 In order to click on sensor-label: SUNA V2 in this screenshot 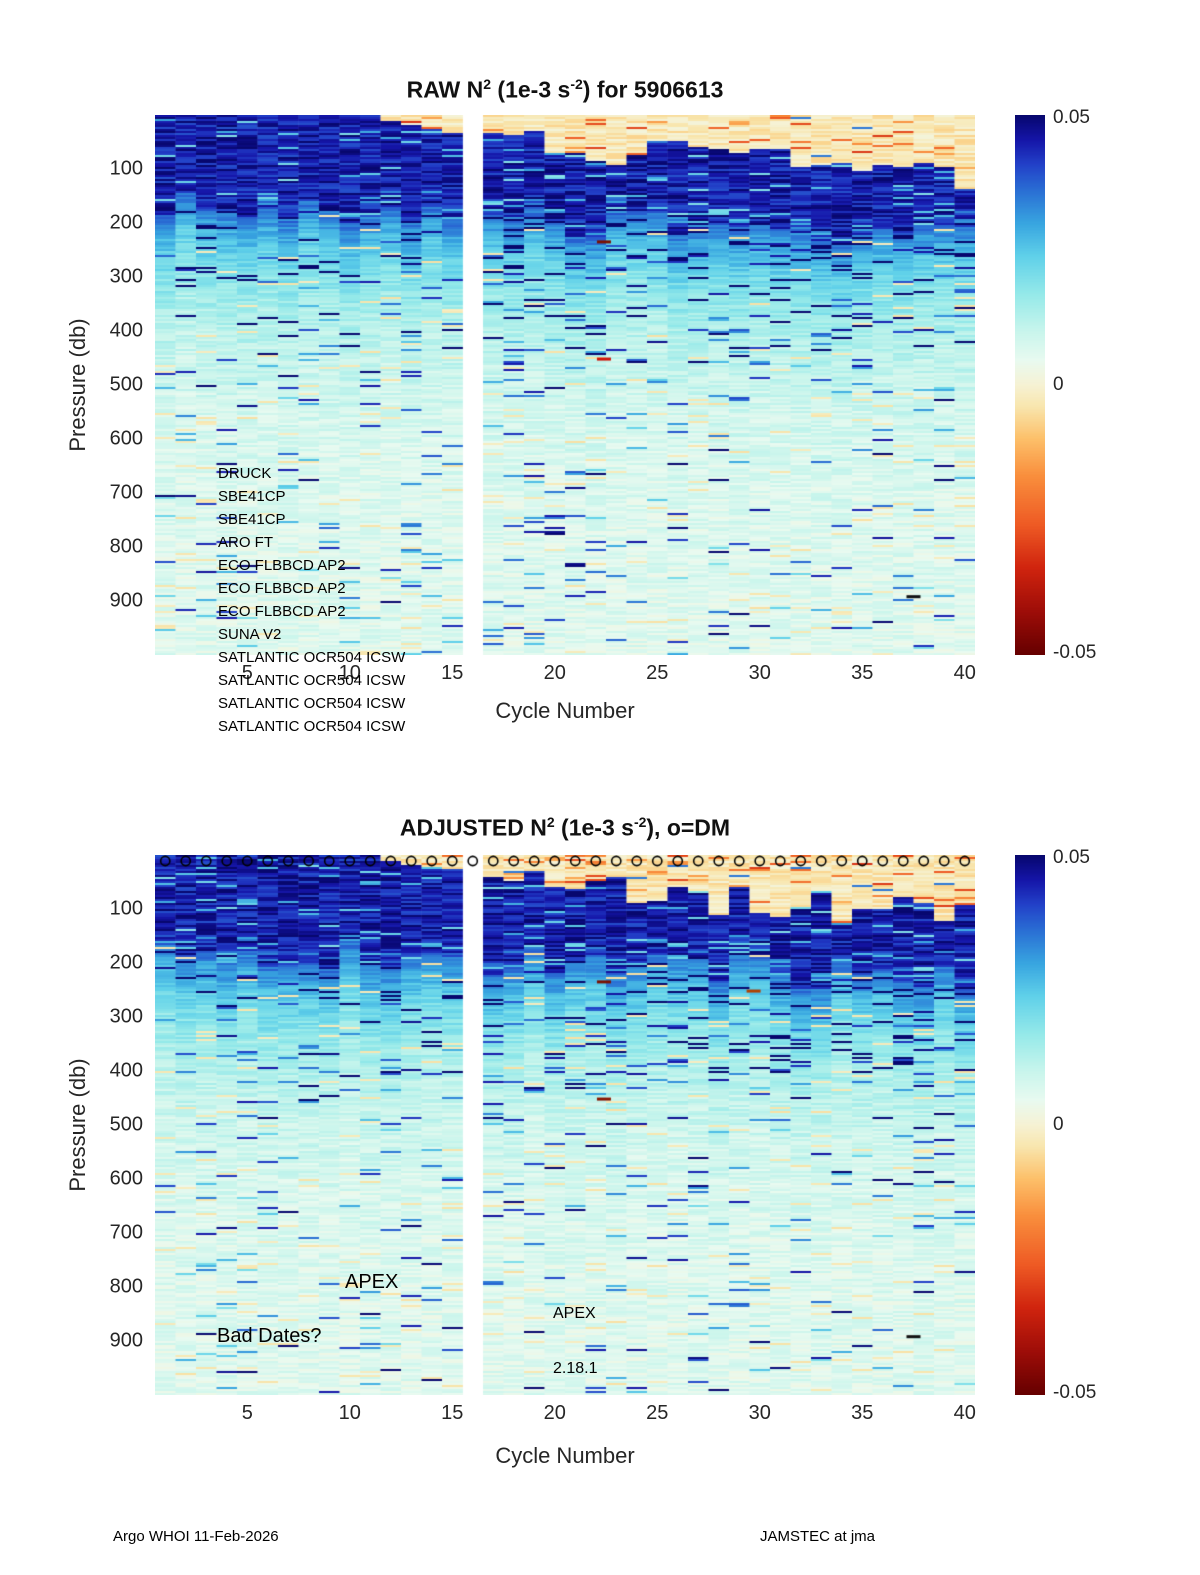, I will do `click(250, 634)`.